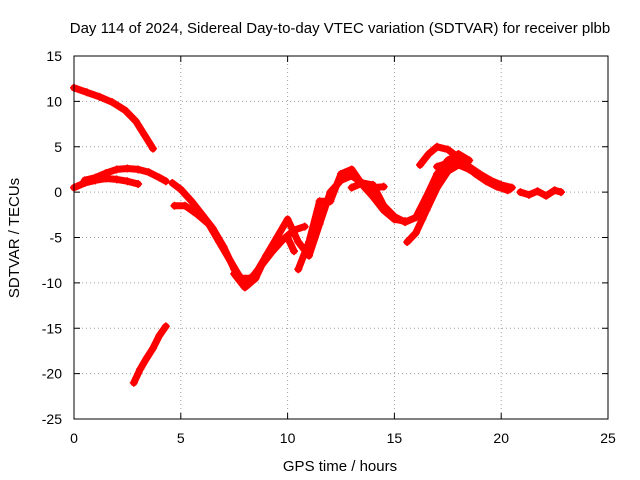 The image size is (640, 480). Describe the element at coordinates (52, 283) in the screenshot. I see `y-tick-label: -10` at that location.